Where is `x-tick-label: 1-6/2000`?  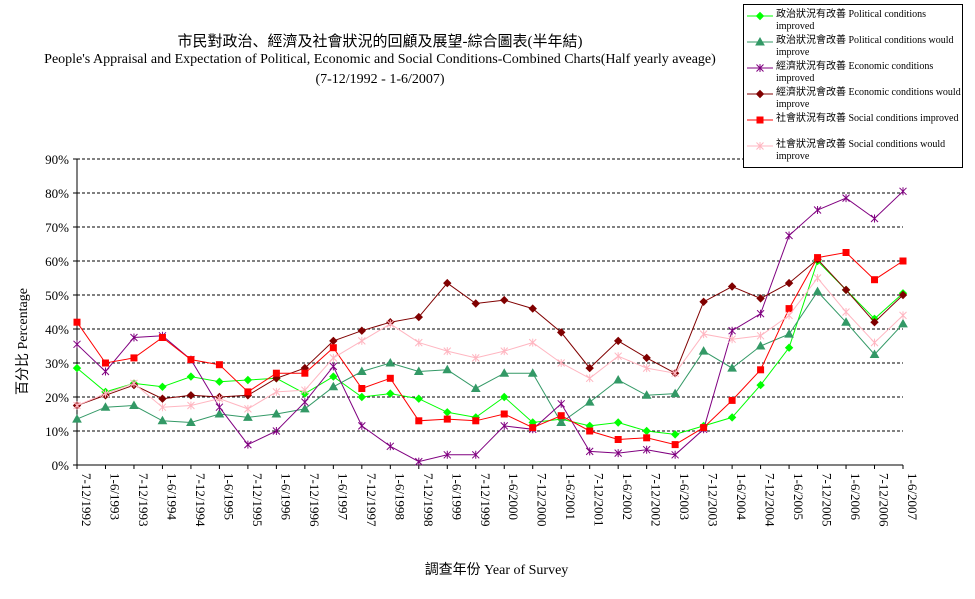 x-tick-label: 1-6/2000 is located at coordinates (513, 496).